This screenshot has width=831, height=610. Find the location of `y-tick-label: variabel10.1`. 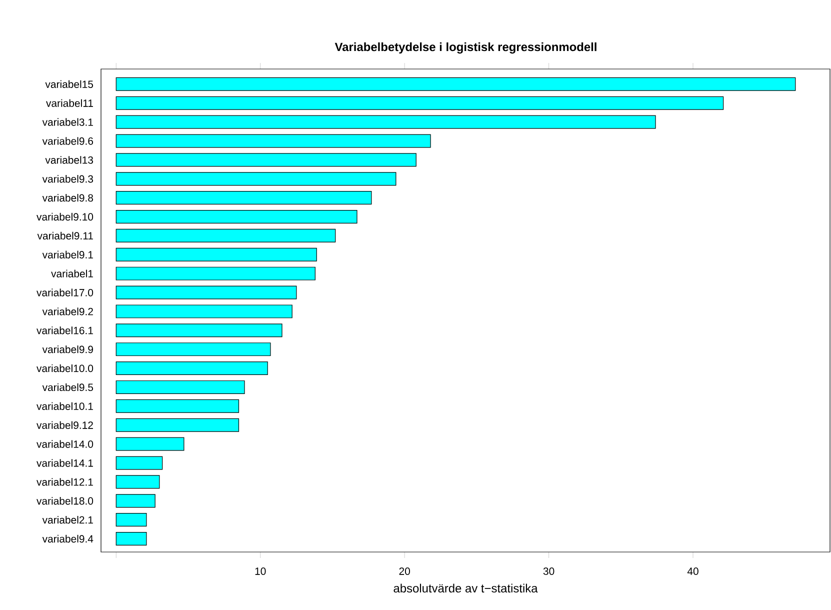

y-tick-label: variabel10.1 is located at coordinates (64, 406).